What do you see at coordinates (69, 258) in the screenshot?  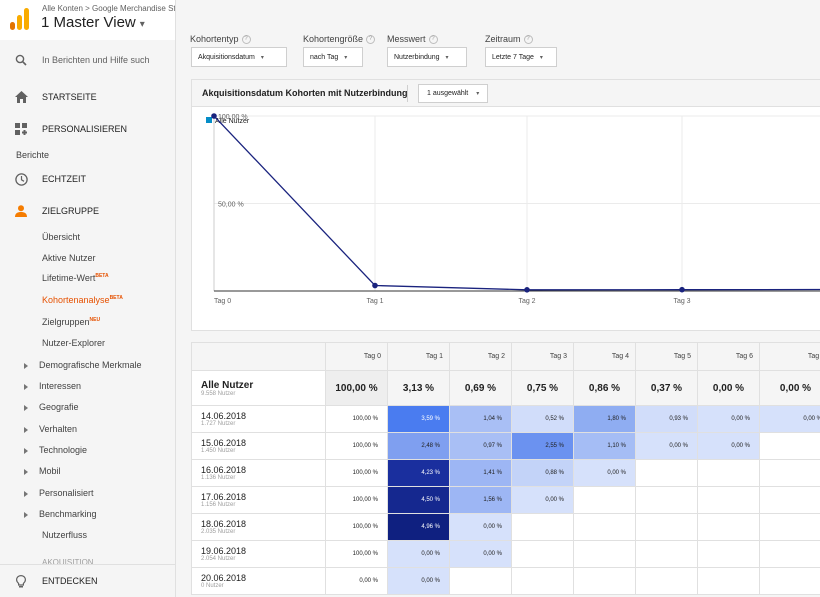 I see `sidebar-item-aktive-nutzer: Aktive Nutzer` at bounding box center [69, 258].